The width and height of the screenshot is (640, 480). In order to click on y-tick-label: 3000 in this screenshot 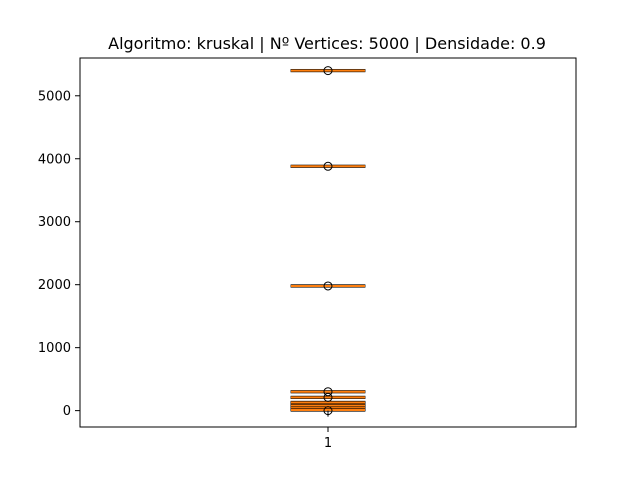, I will do `click(54, 222)`.